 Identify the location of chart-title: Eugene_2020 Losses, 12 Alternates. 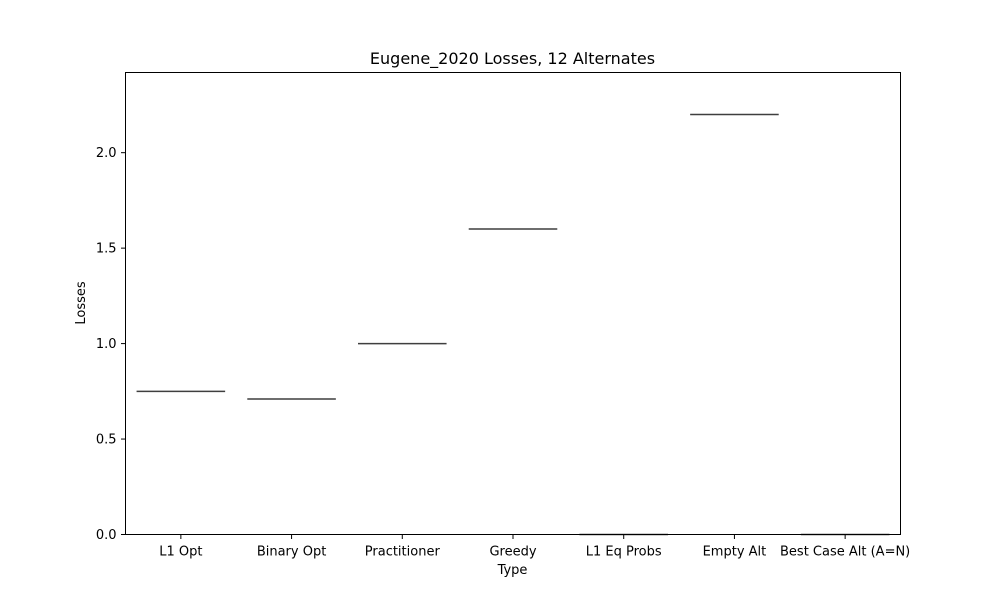
(512, 59).